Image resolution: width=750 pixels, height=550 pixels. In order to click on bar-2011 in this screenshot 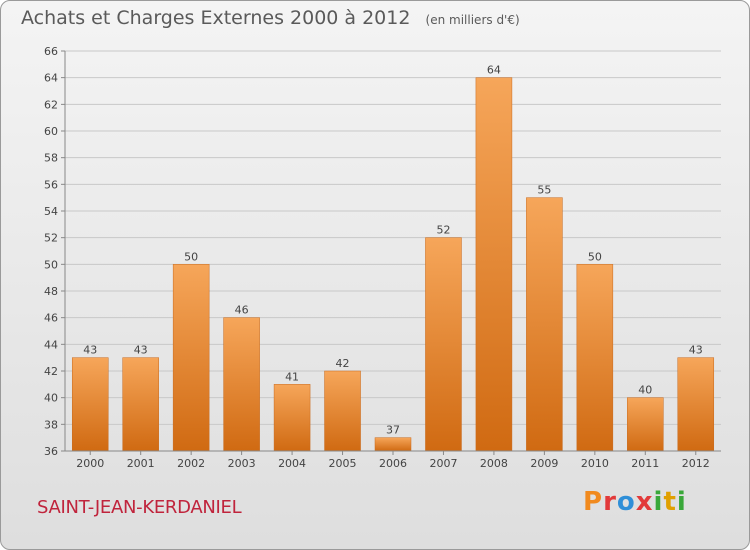, I will do `click(645, 424)`.